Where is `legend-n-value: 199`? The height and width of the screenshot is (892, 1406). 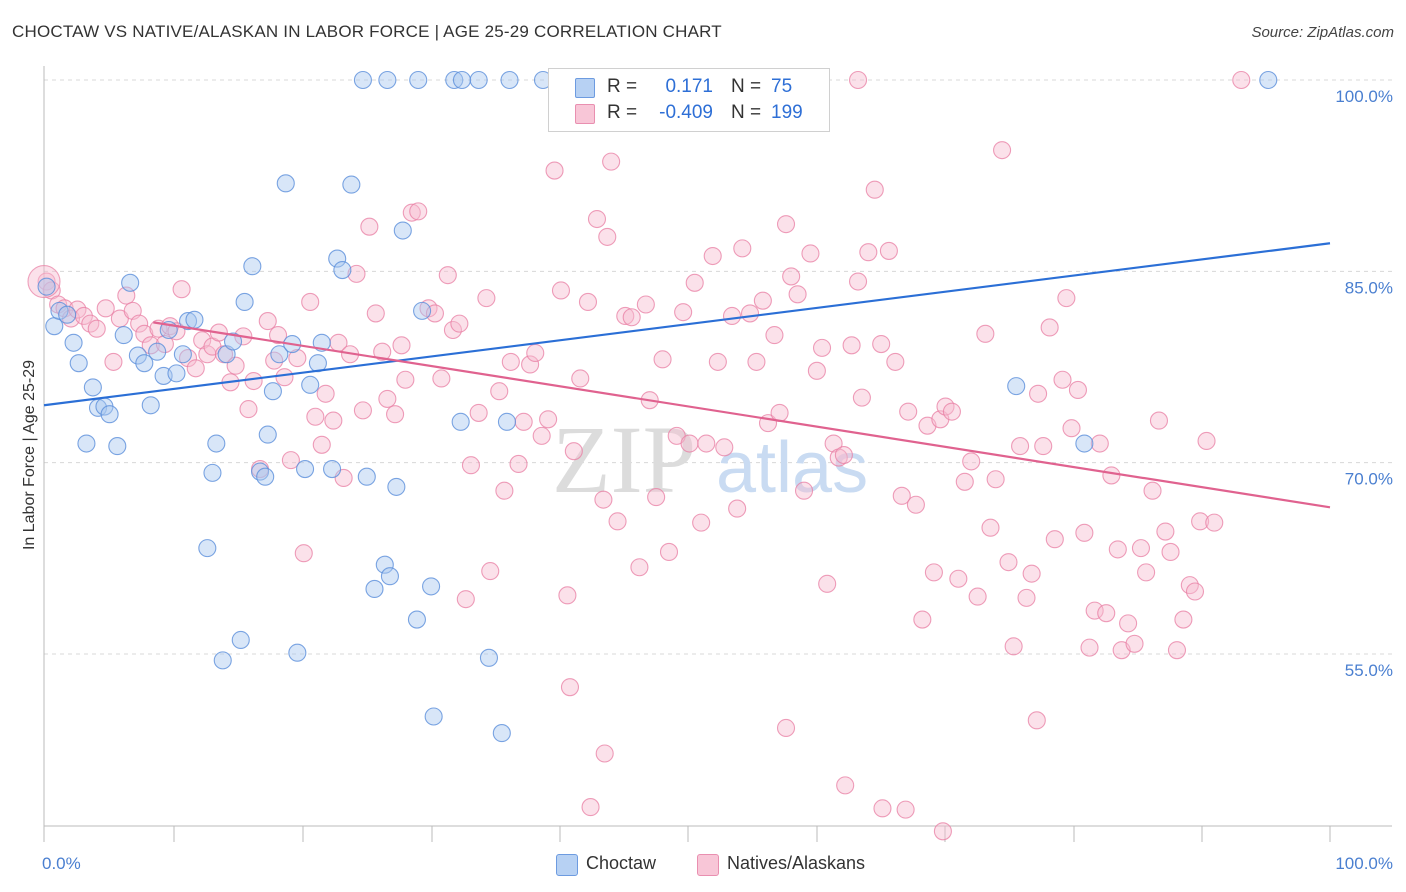
legend-n-value: 199 is located at coordinates (787, 112).